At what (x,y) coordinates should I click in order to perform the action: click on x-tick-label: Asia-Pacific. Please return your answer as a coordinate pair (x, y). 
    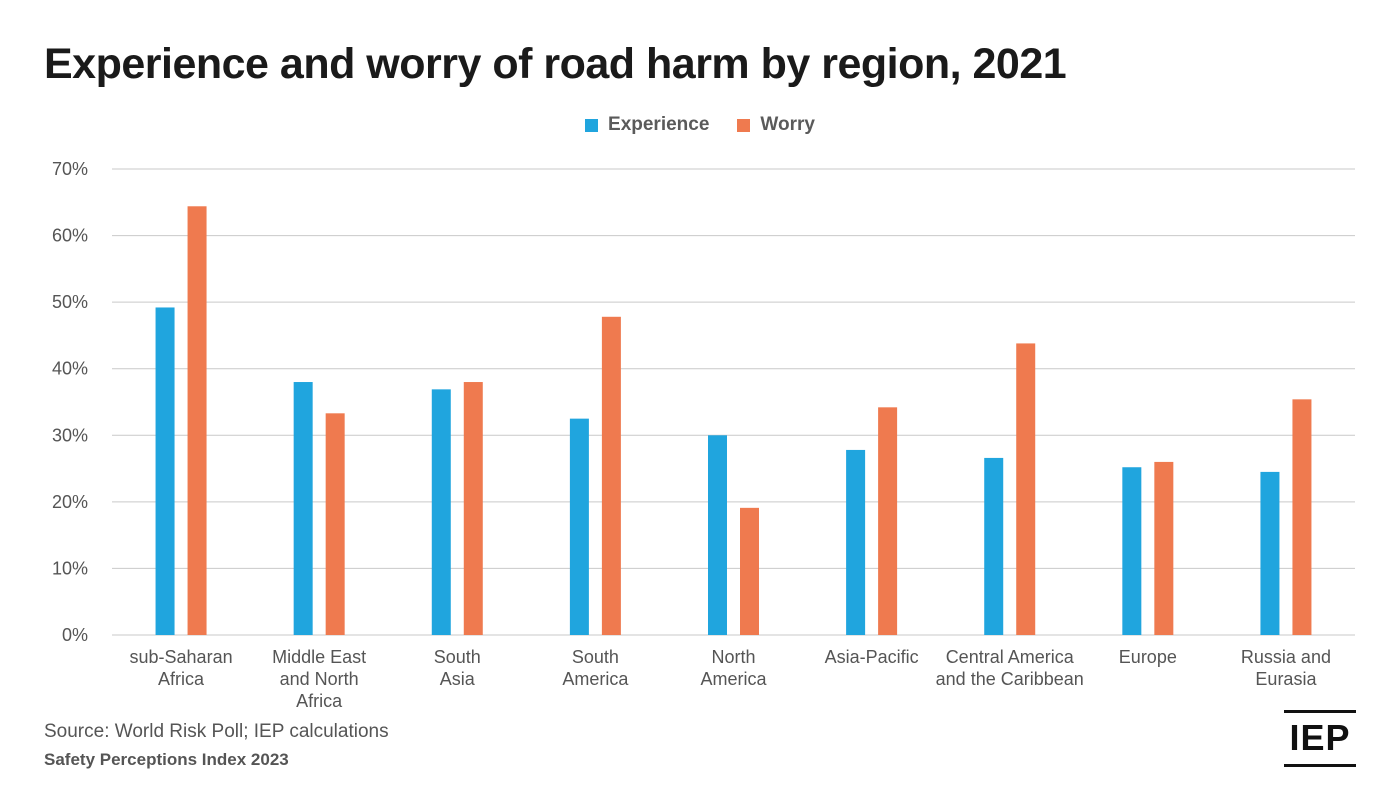
    Looking at the image, I should click on (872, 657).